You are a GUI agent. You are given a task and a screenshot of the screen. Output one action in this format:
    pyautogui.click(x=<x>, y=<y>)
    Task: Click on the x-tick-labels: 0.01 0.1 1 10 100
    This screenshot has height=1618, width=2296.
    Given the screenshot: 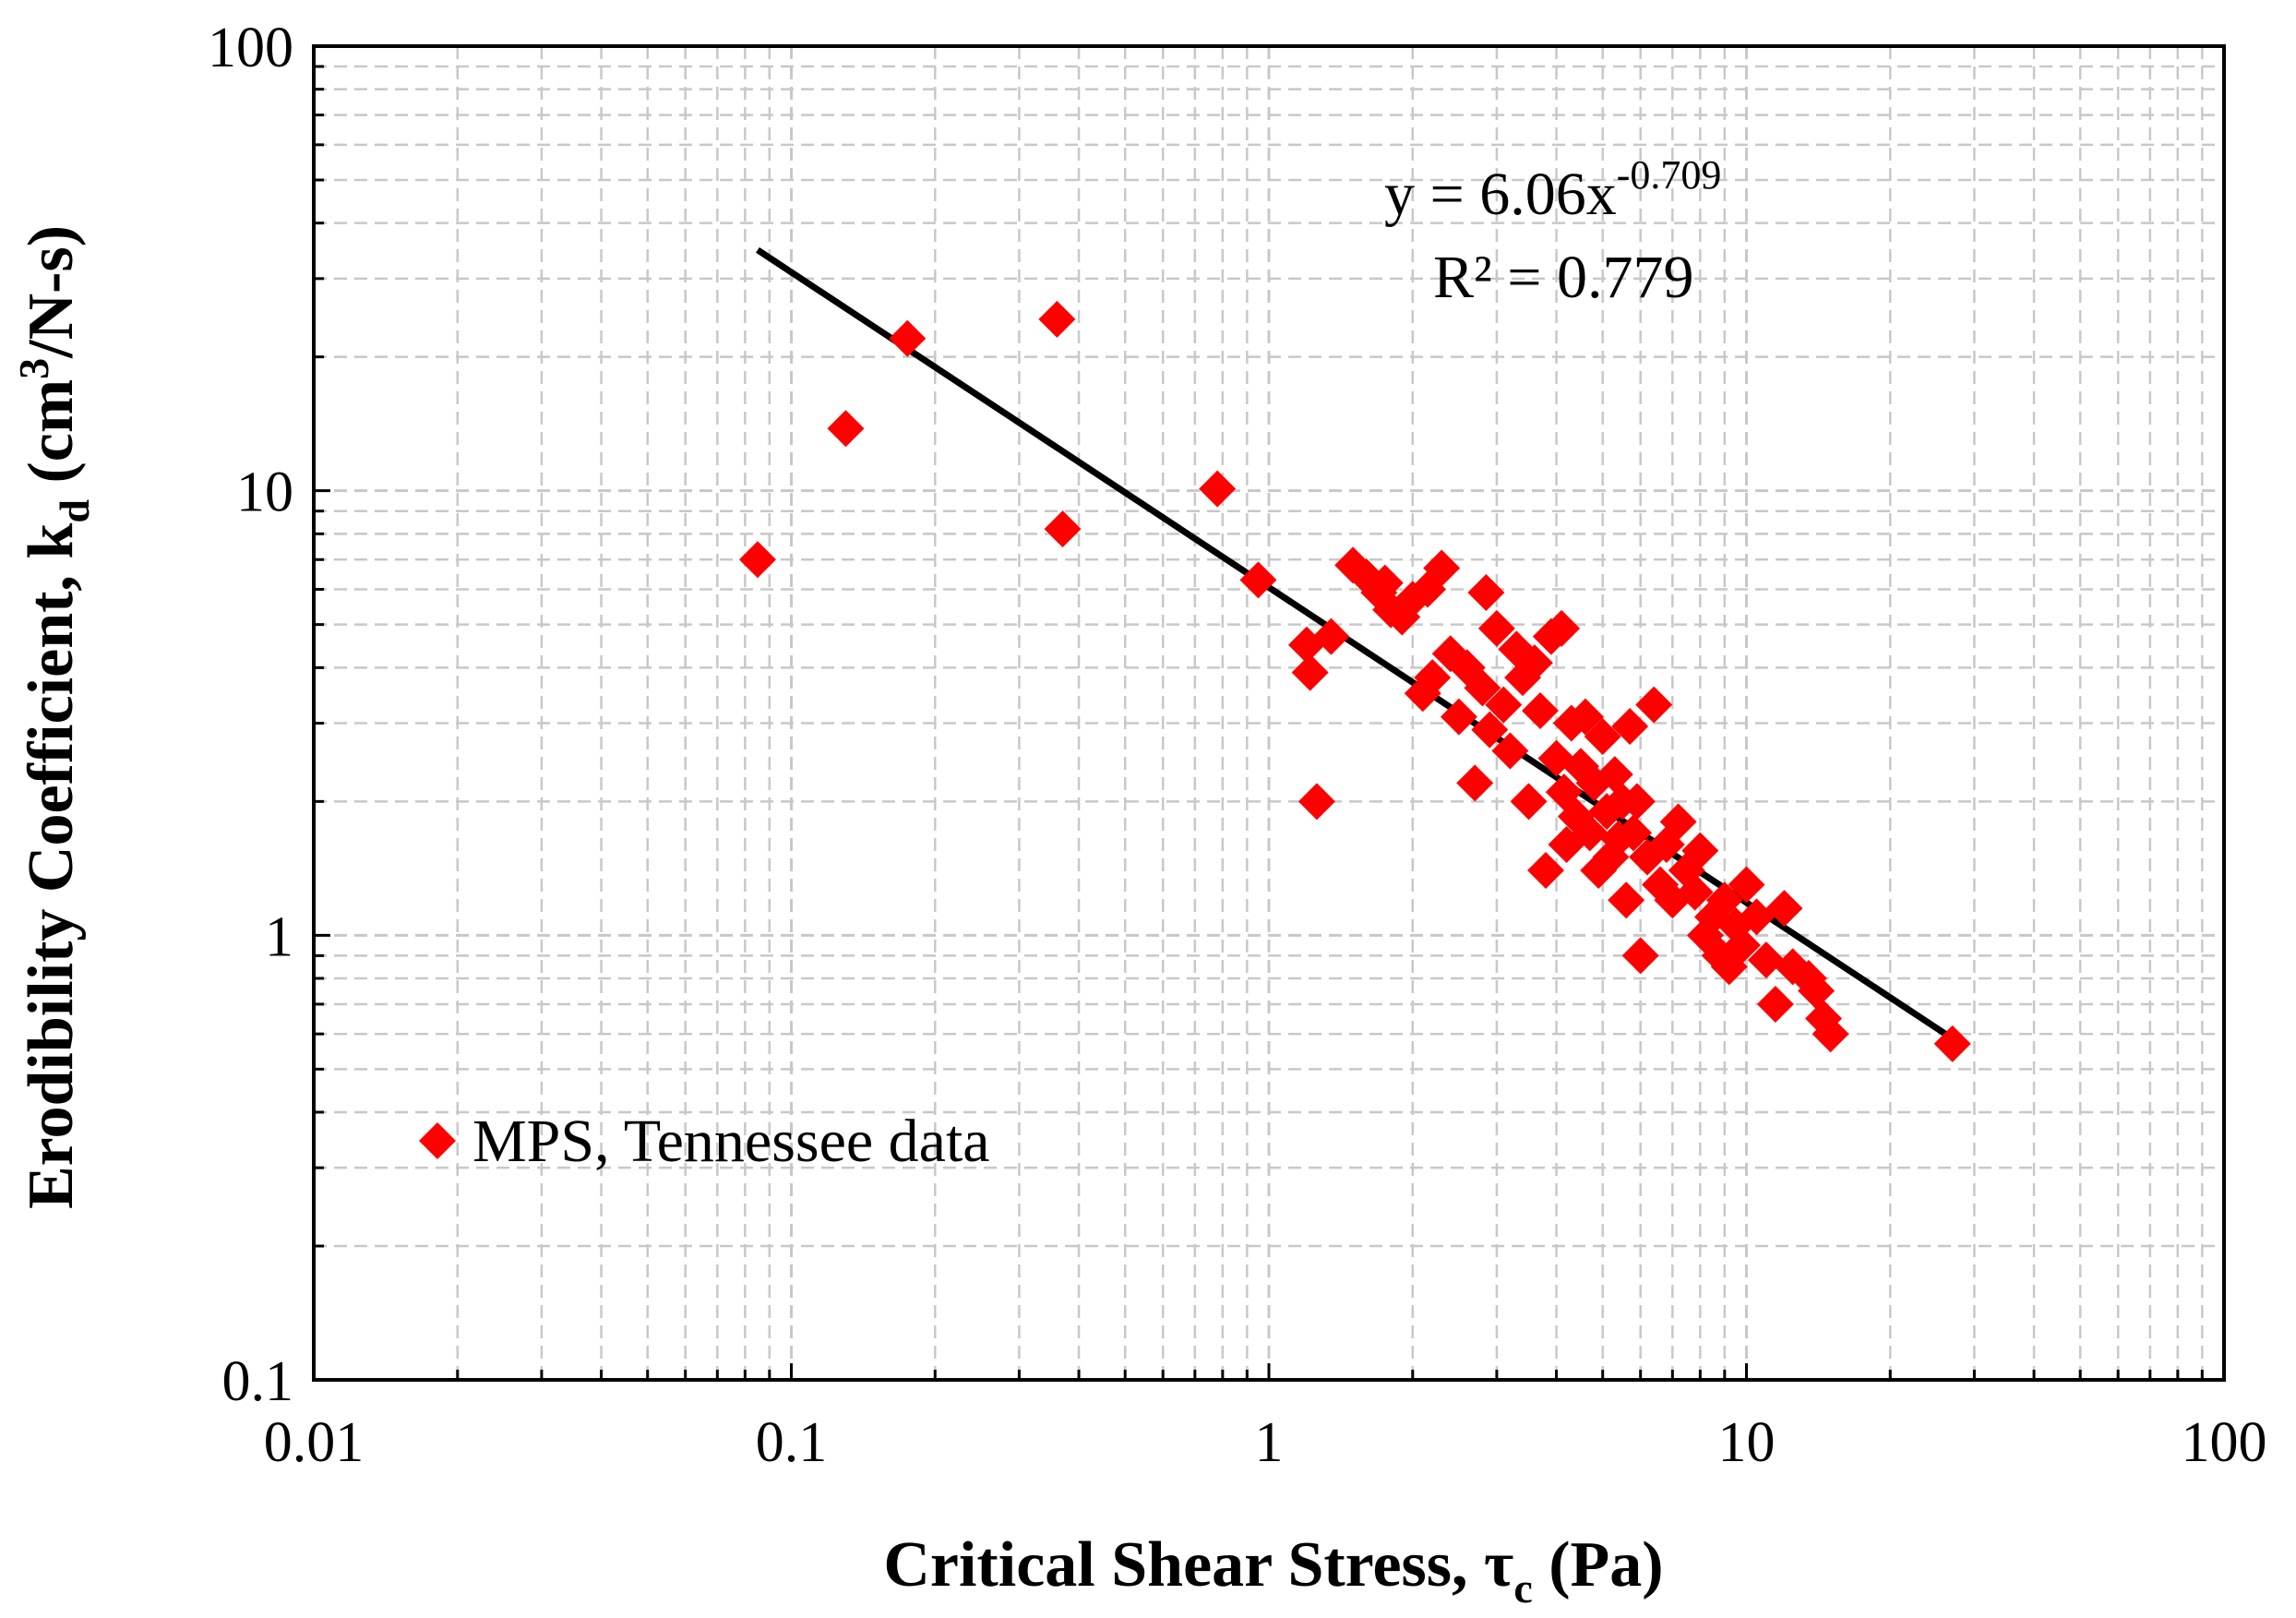 What is the action you would take?
    pyautogui.click(x=1265, y=1442)
    